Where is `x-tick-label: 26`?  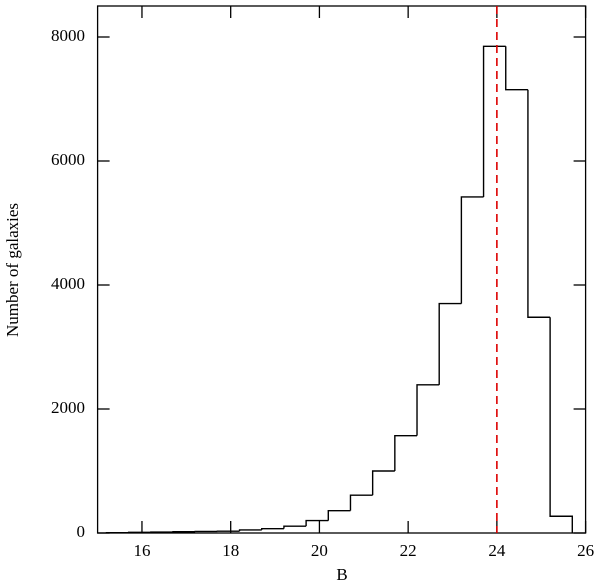
x-tick-label: 26 is located at coordinates (585, 550).